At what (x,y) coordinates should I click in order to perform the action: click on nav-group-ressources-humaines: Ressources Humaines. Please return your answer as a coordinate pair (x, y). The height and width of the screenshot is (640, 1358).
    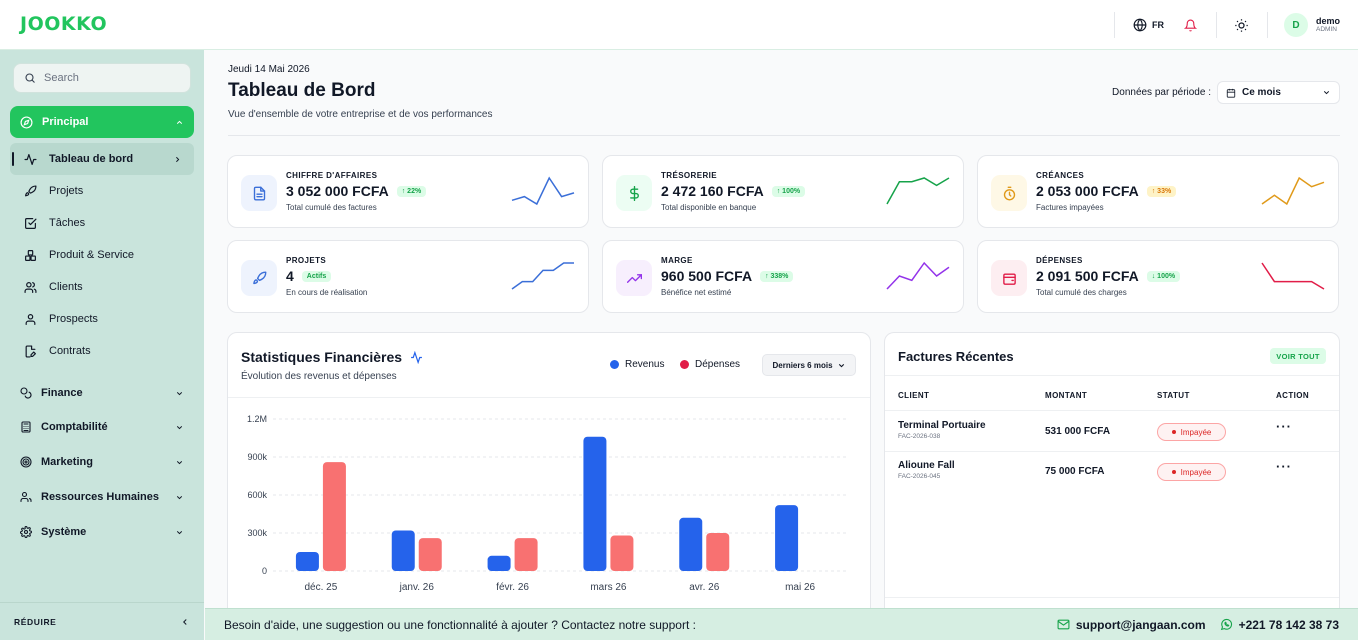
    Looking at the image, I should click on (102, 497).